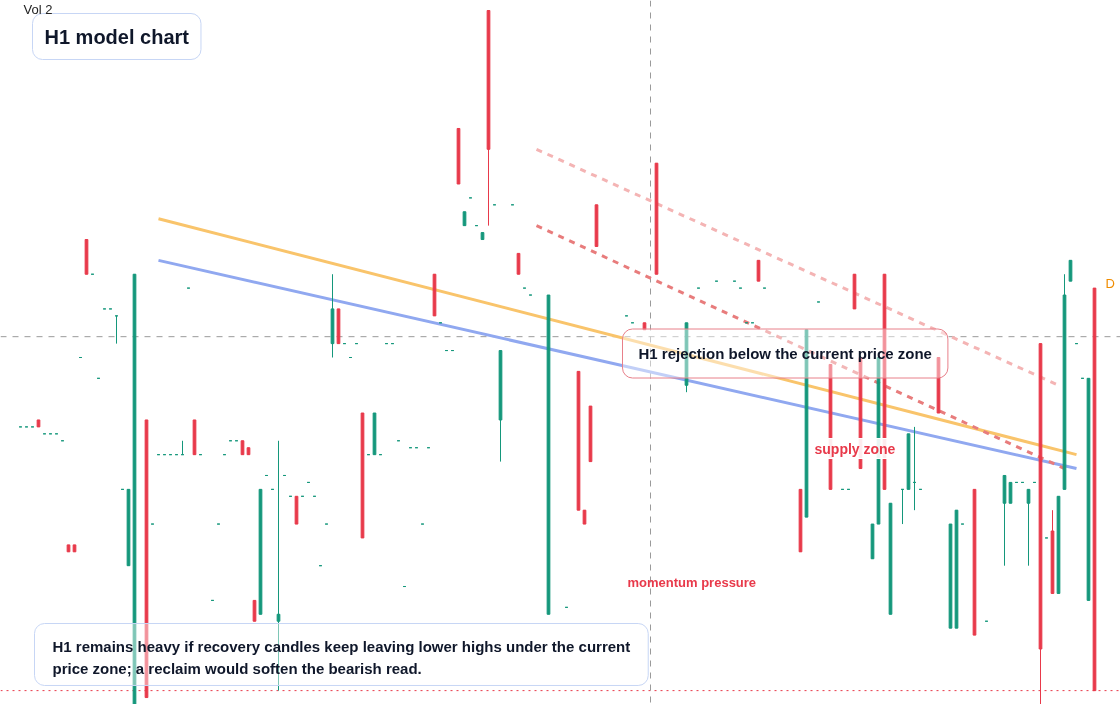 This screenshot has height=704, width=1120. I want to click on text: H1 model chart, so click(117, 36).